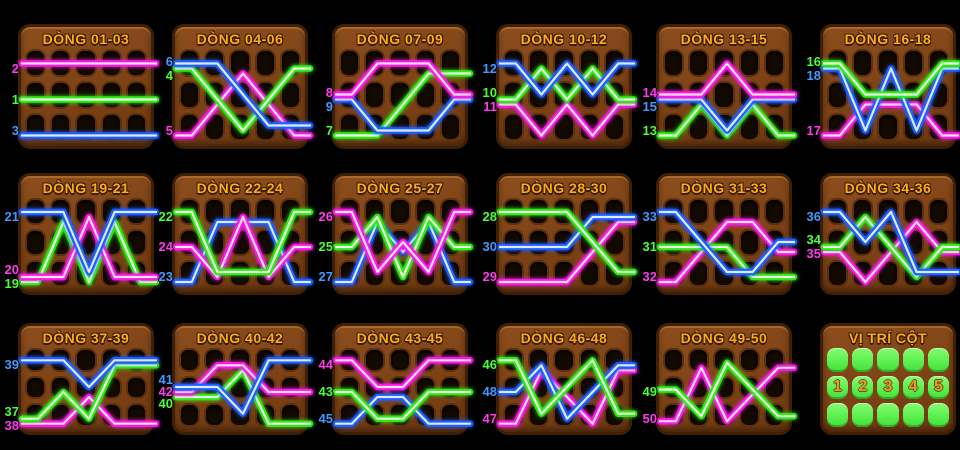  I want to click on line-number-label: 40, so click(165, 403).